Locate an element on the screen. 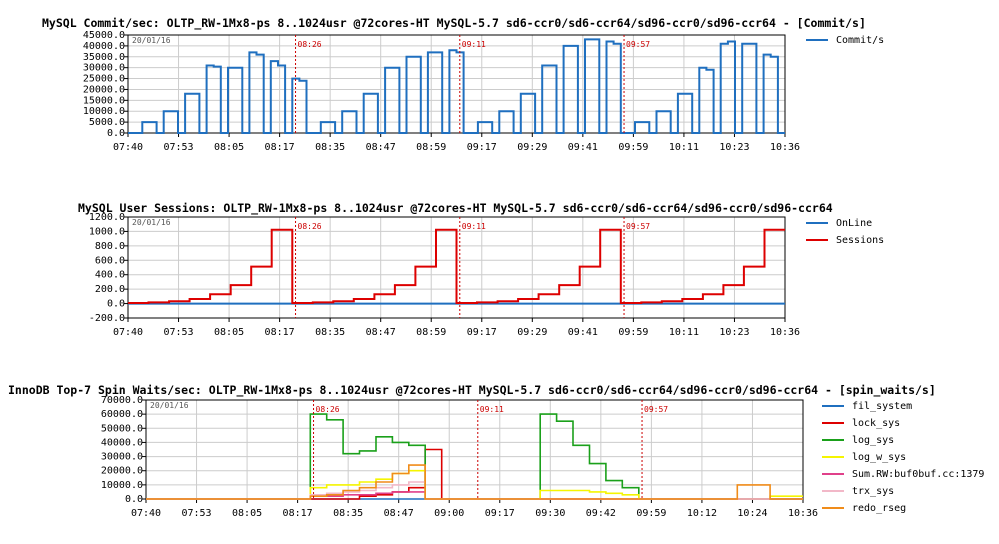 The height and width of the screenshot is (544, 999). y-tick-label: 600.0 is located at coordinates (110, 260).